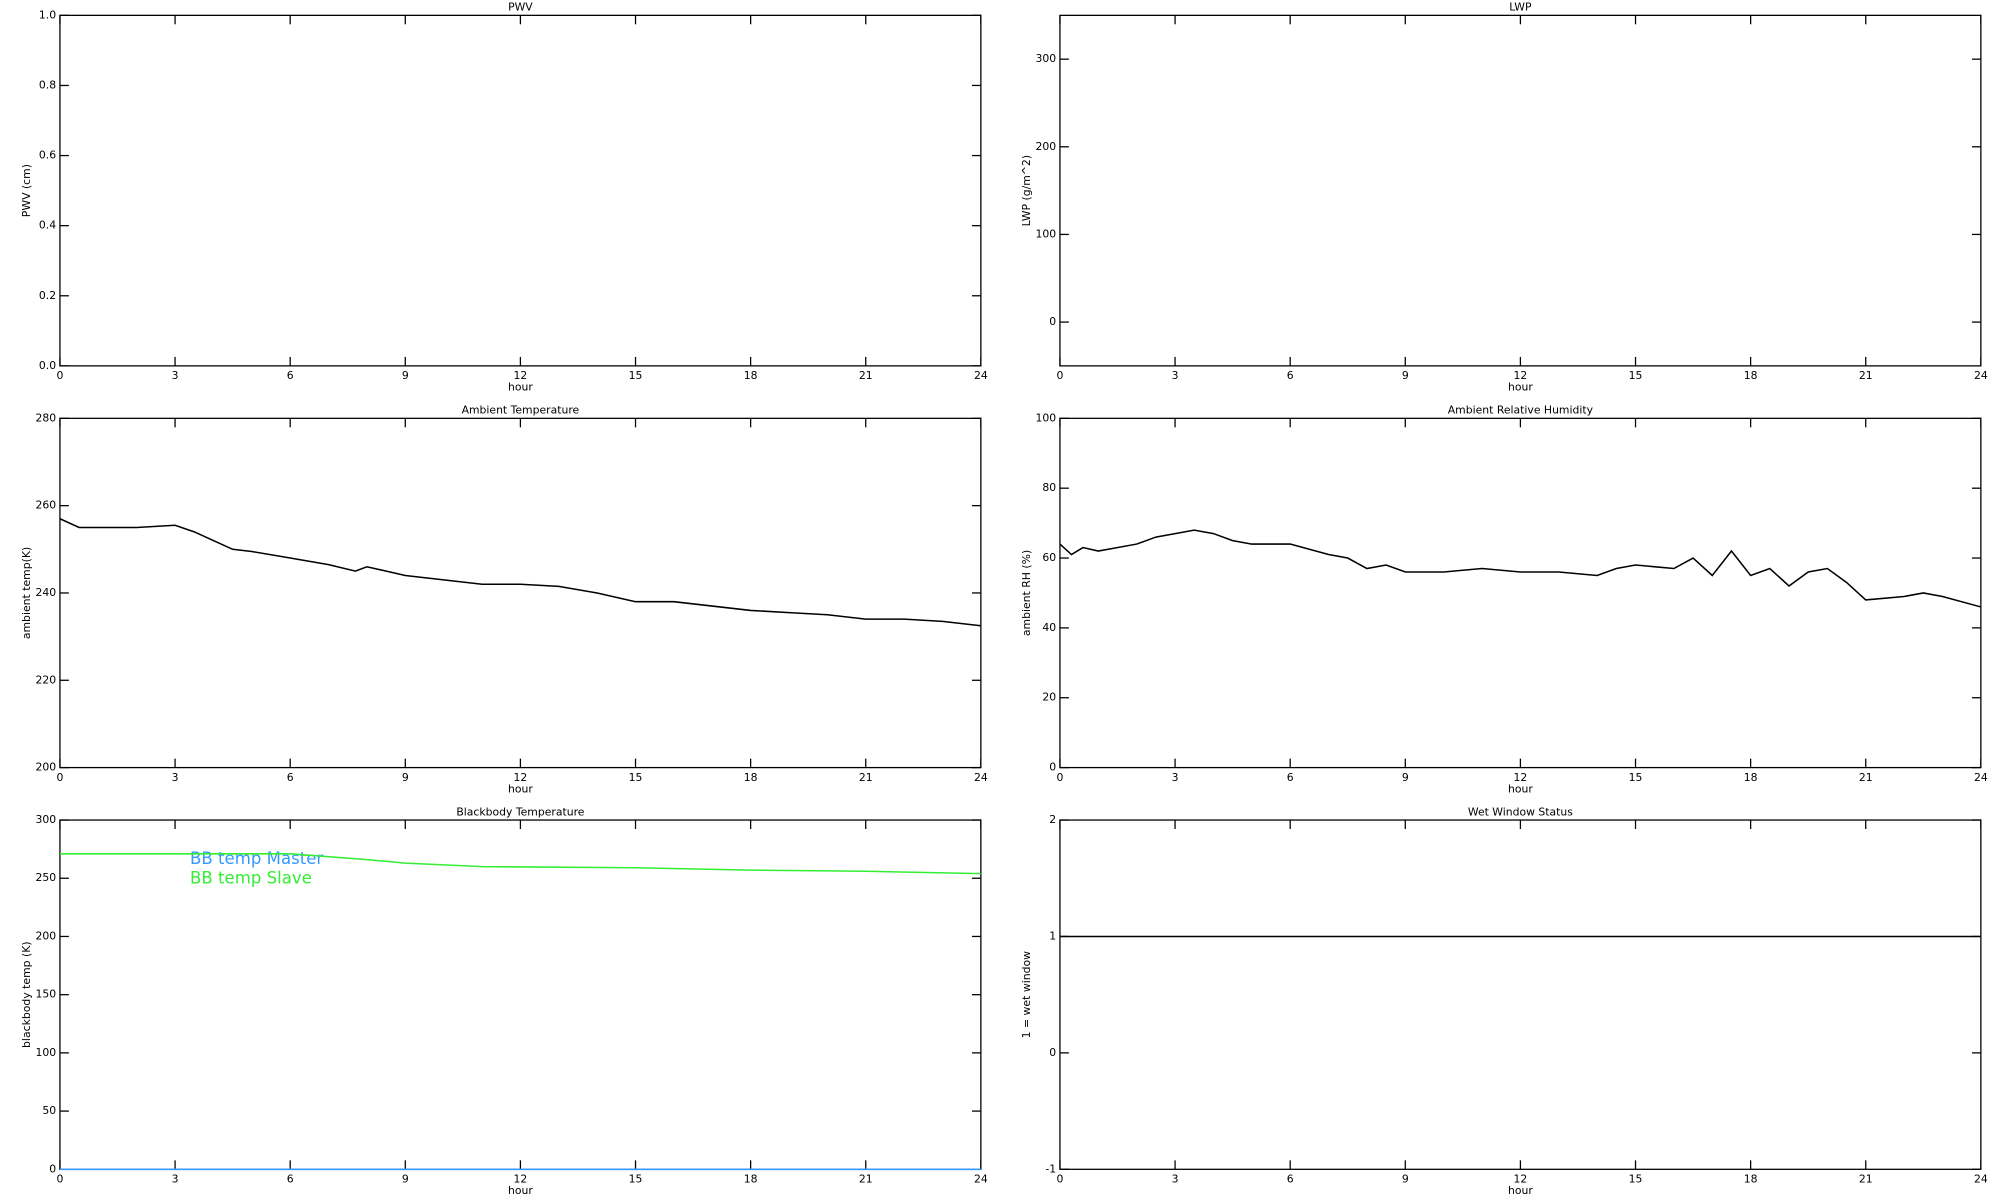  Describe the element at coordinates (1049, 487) in the screenshot. I see `y-tick-label: 80` at that location.